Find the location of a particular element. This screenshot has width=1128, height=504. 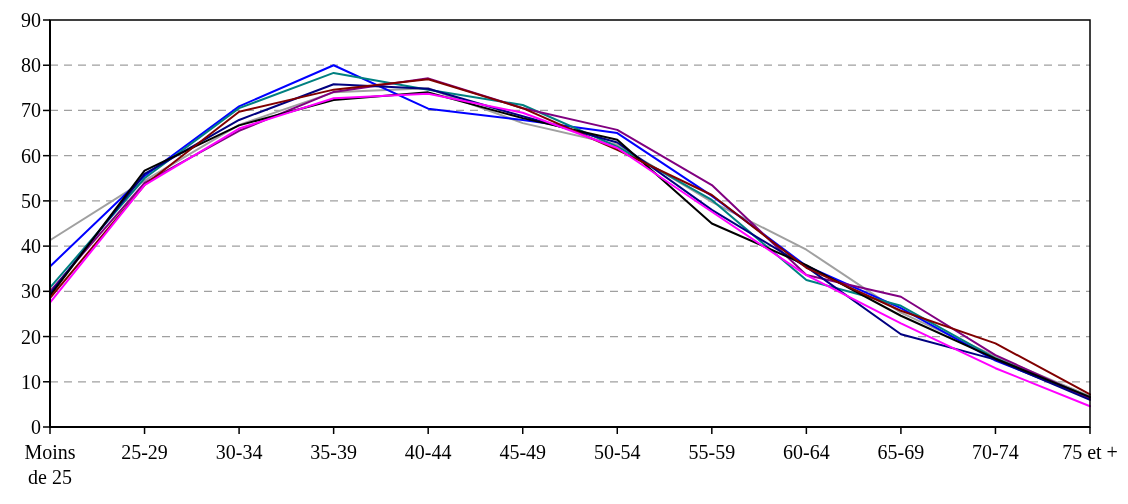

y-tick-label: 40 is located at coordinates (31, 246).